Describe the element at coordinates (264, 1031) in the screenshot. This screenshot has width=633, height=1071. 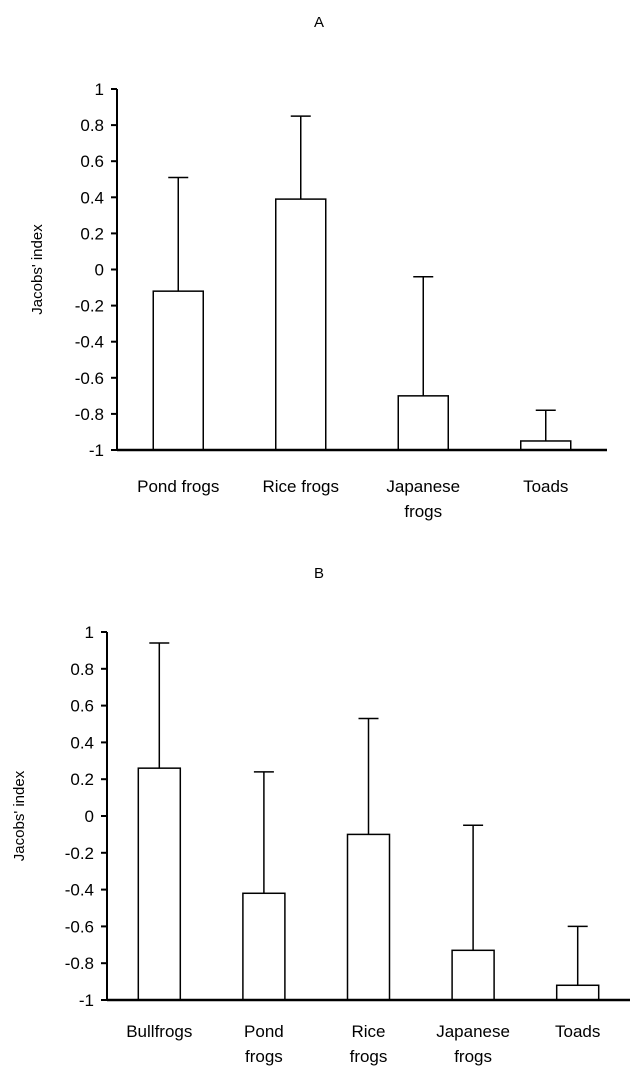
I see `x-category-label: Pond` at that location.